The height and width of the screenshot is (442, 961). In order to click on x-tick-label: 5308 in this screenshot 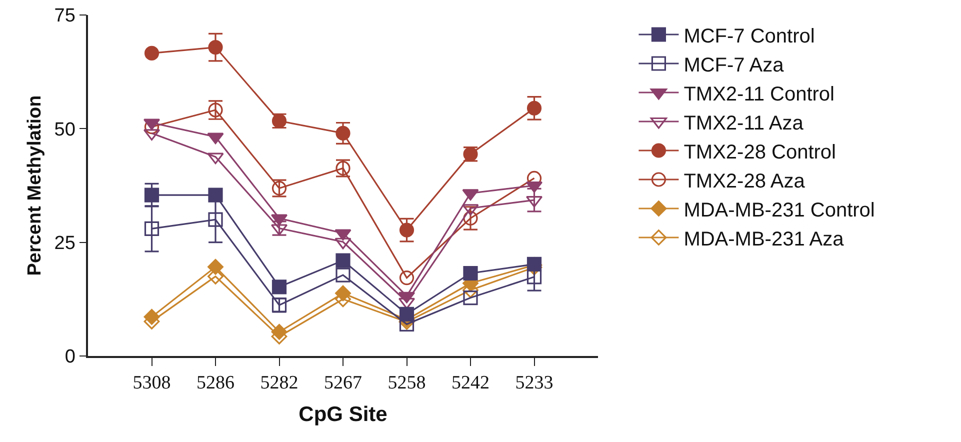, I will do `click(151, 383)`.